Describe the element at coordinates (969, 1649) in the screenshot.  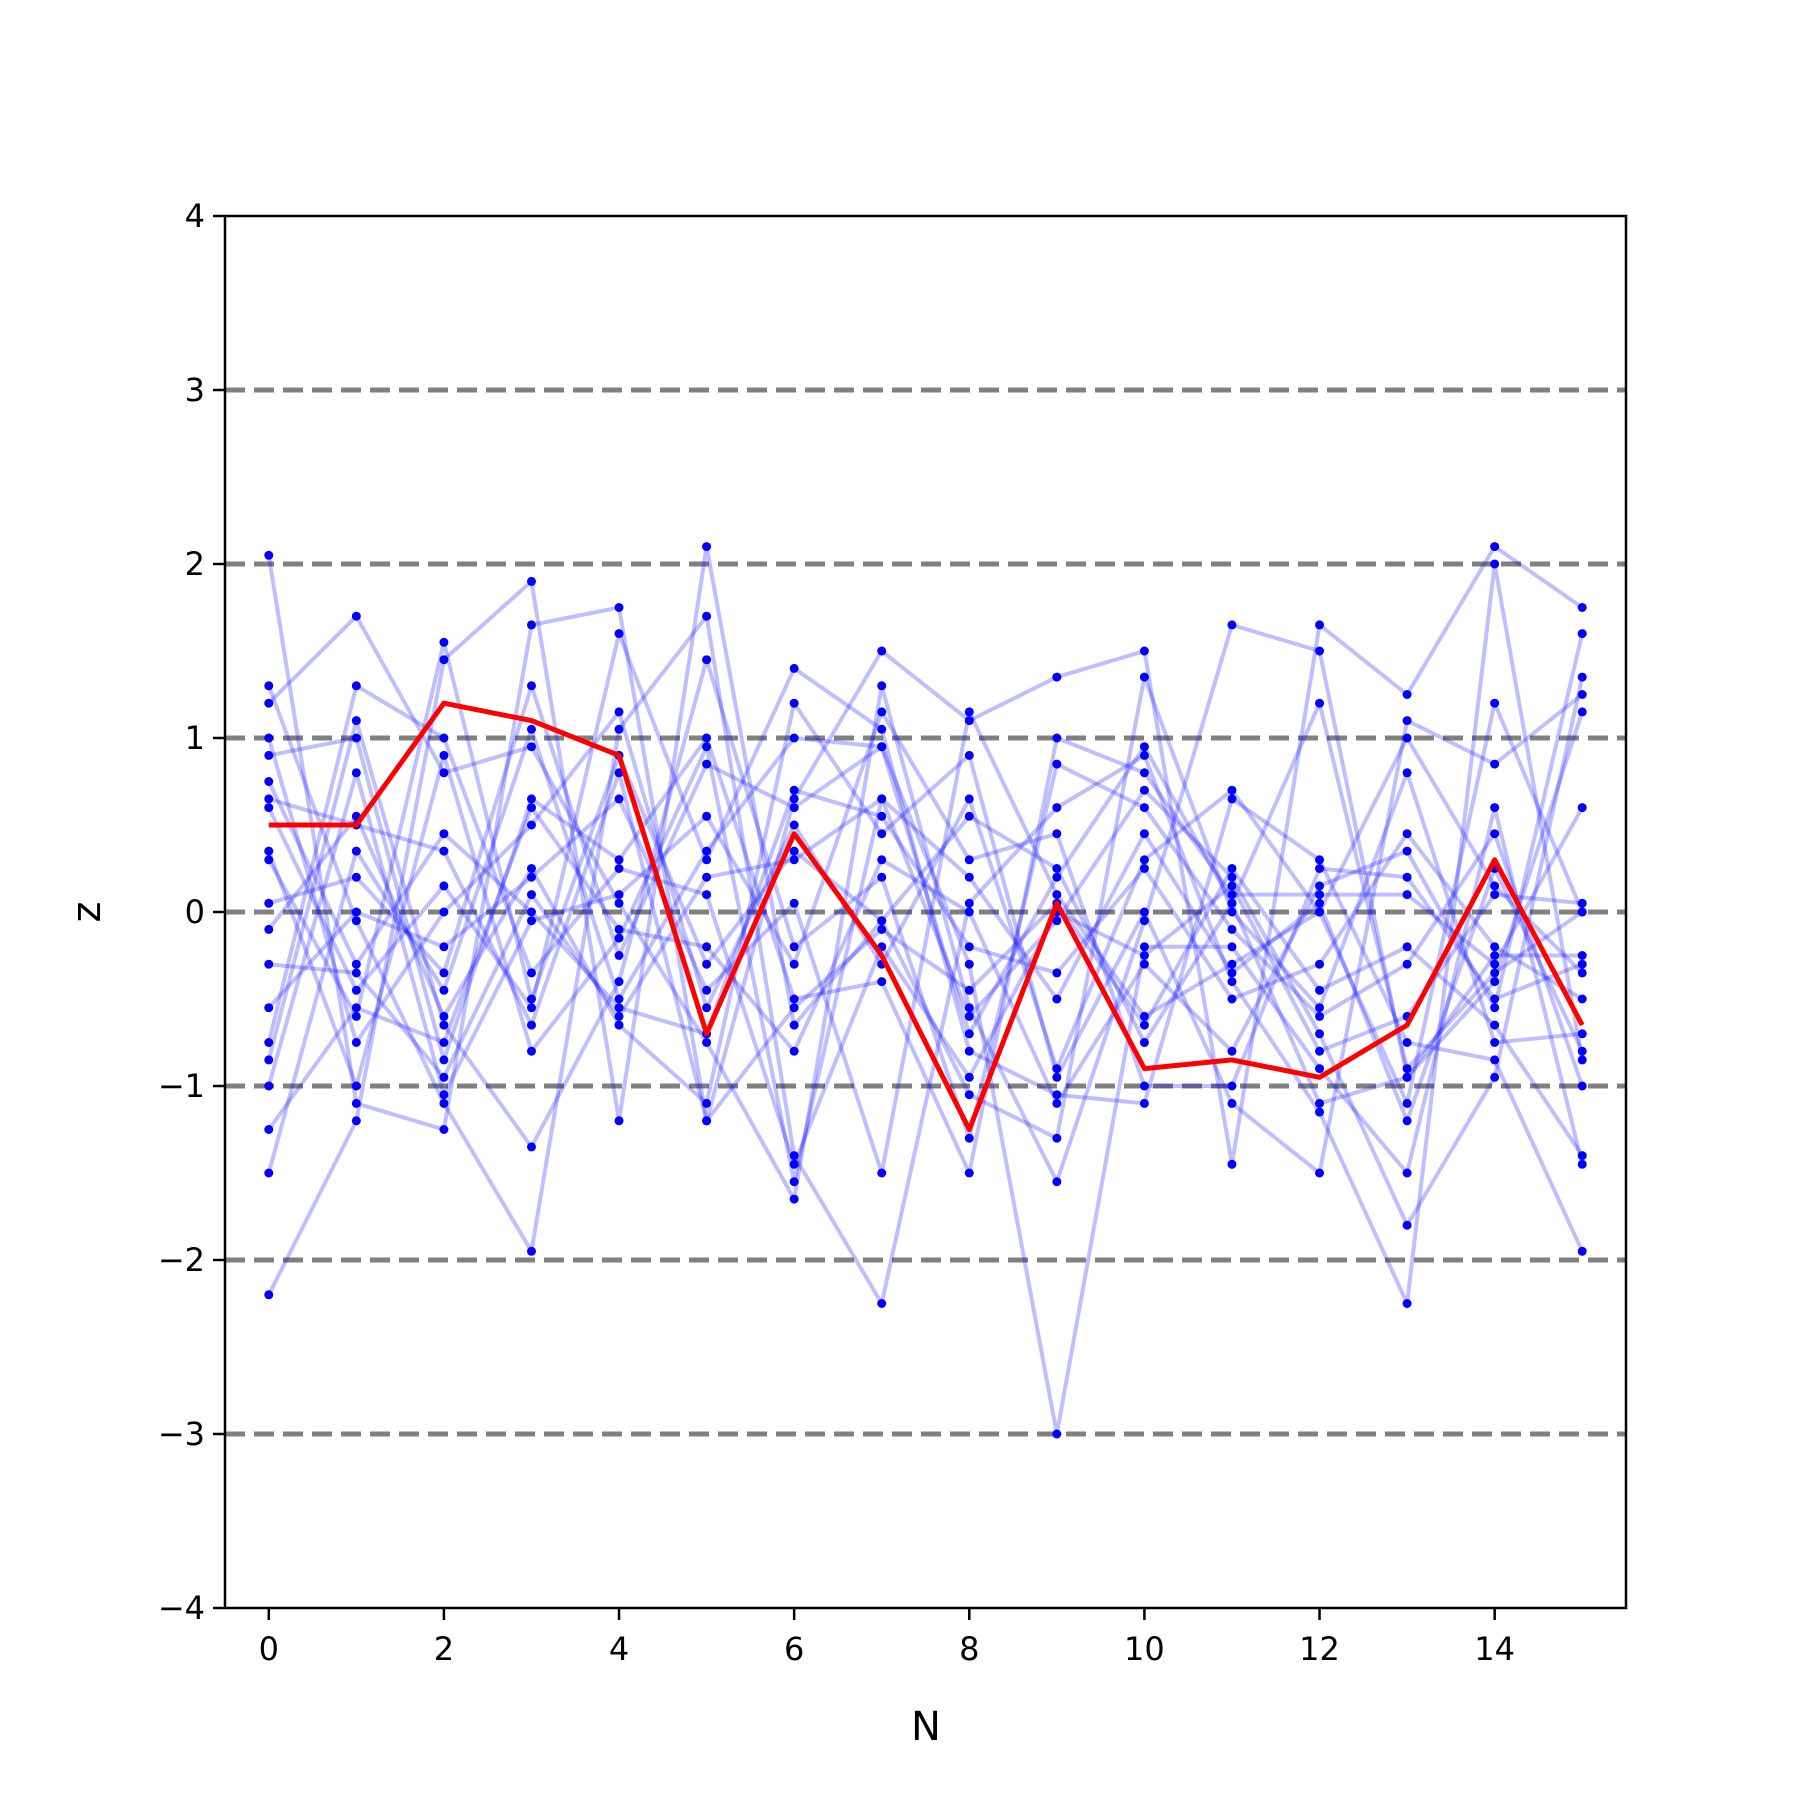
I see `x-tick-label: 8` at that location.